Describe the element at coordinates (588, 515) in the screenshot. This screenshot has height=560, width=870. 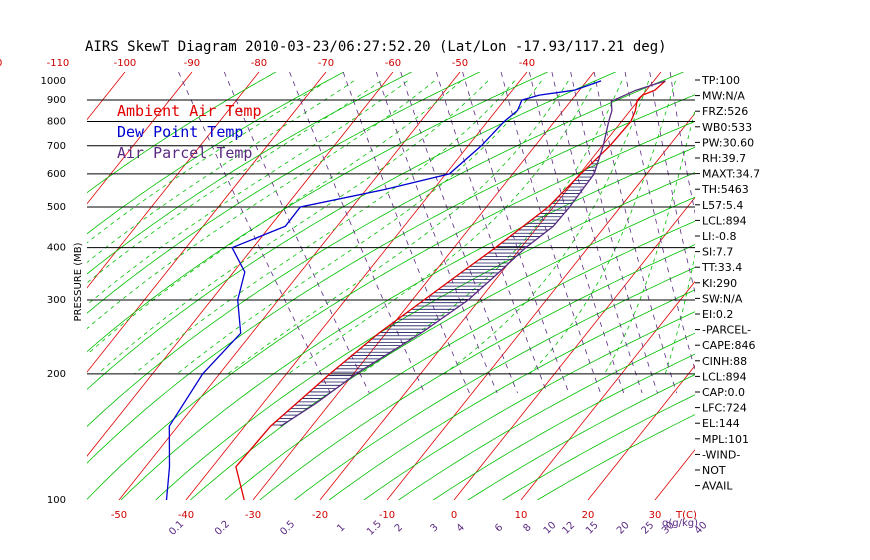
I see `temp-tick-bottom: 20` at that location.